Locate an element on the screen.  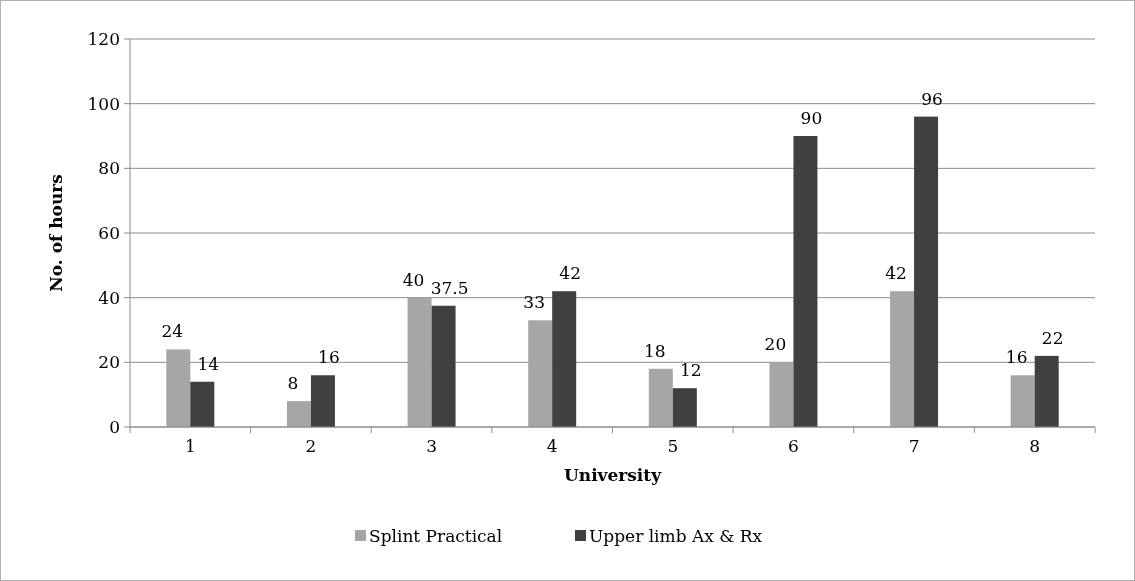
legend-label: Splint Practical is located at coordinates (436, 535).